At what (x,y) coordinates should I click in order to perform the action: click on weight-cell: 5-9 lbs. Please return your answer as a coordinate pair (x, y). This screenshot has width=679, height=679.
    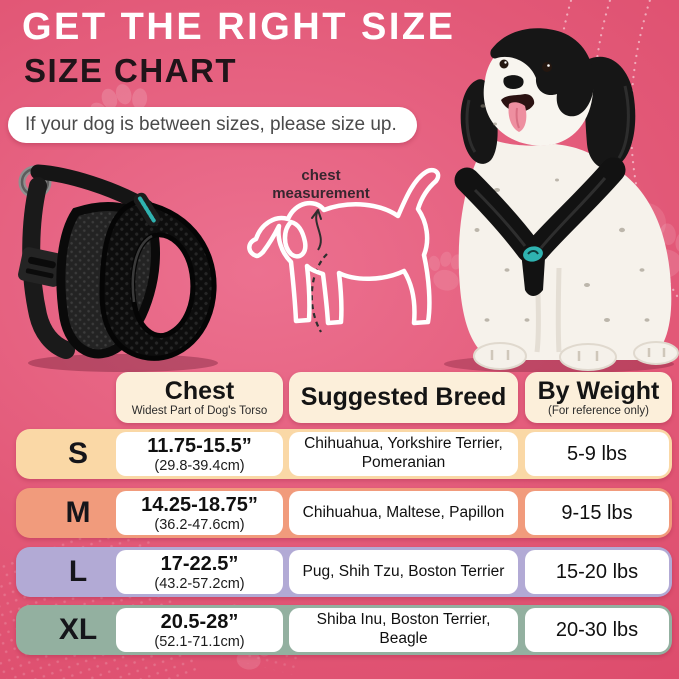
    Looking at the image, I should click on (597, 454).